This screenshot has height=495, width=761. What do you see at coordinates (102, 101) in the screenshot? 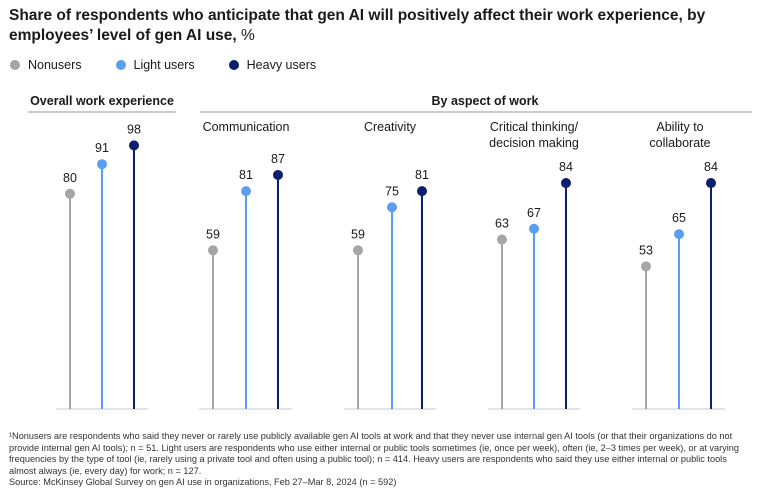
I see `group-header-overall: Overall work experience` at bounding box center [102, 101].